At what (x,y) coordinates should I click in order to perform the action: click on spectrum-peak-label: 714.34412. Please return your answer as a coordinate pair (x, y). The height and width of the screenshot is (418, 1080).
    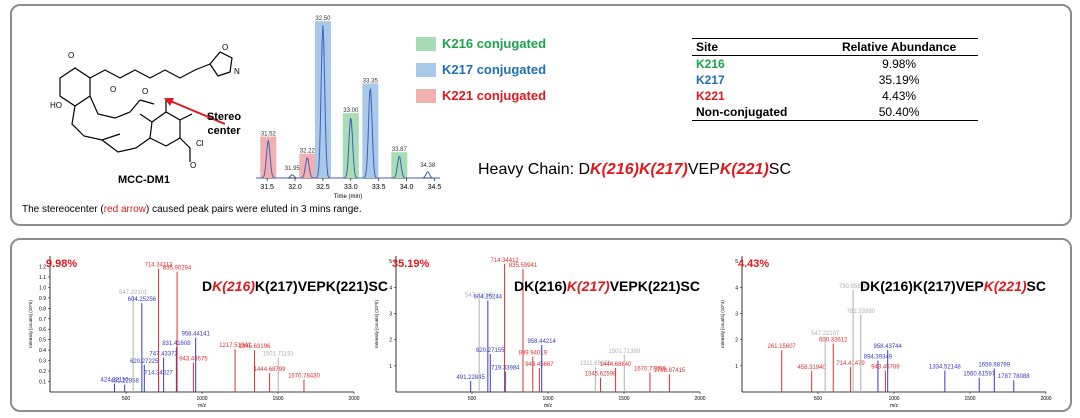
    Looking at the image, I should click on (504, 261).